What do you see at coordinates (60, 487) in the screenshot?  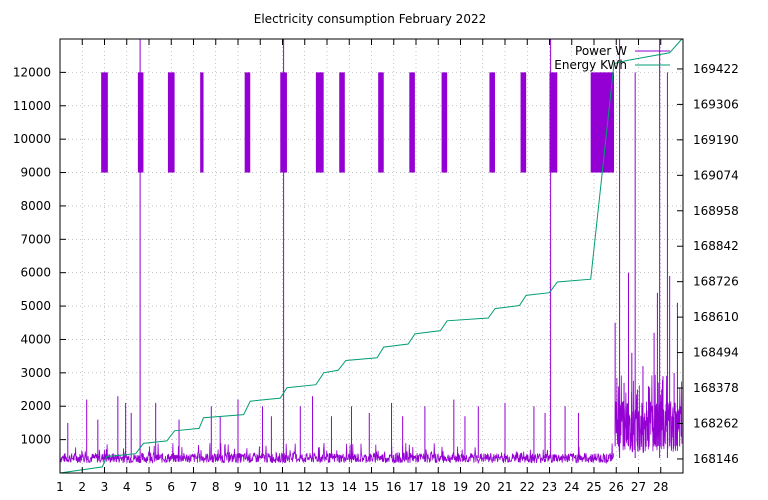 I see `x-tick-label: 1` at bounding box center [60, 487].